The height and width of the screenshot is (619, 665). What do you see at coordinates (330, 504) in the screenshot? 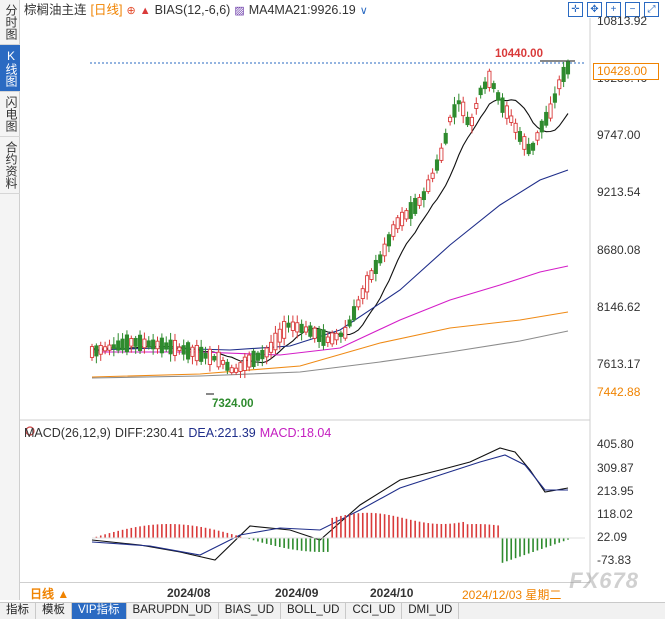
I see `macd-diff-line` at bounding box center [330, 504].